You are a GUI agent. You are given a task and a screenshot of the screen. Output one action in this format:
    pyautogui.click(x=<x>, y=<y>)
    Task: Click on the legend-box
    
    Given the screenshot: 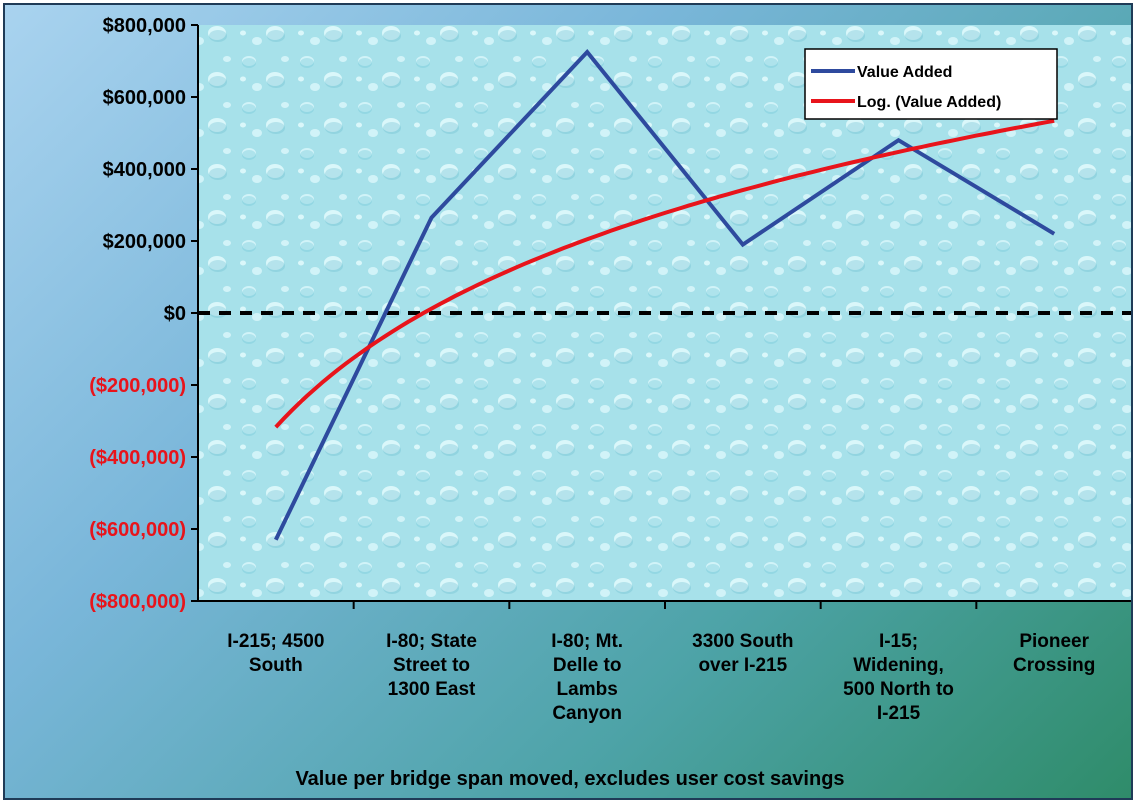 What is the action you would take?
    pyautogui.click(x=931, y=84)
    